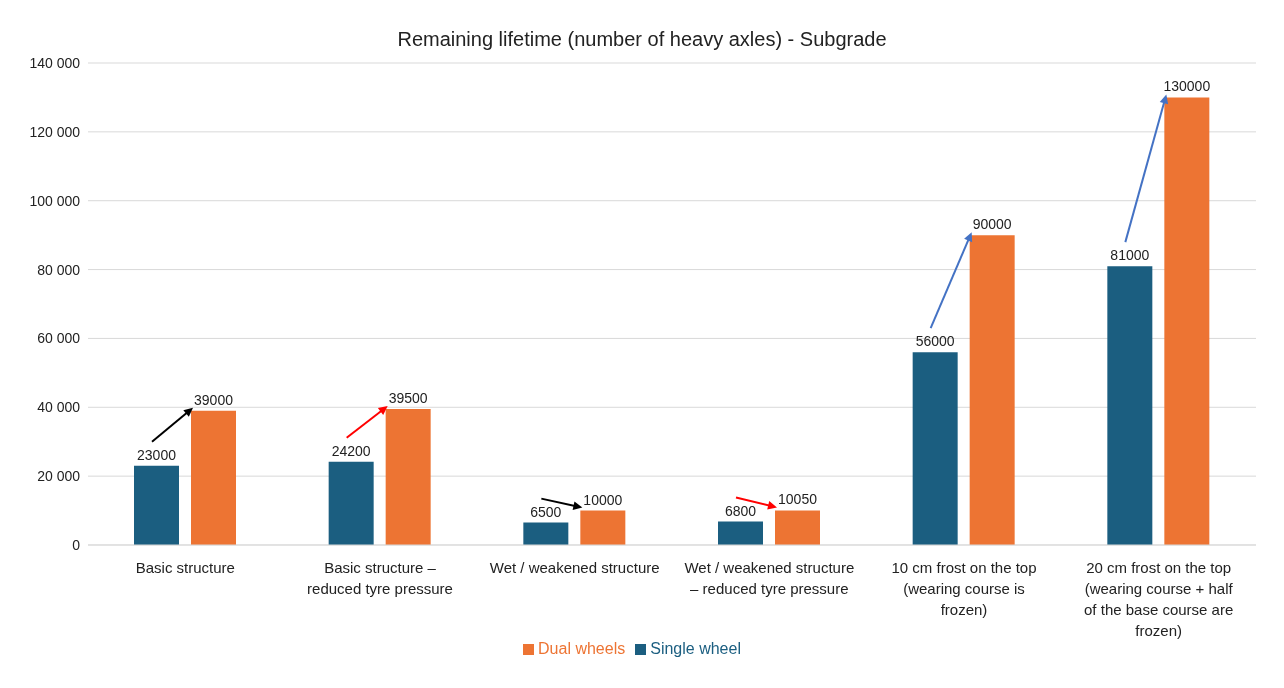 The height and width of the screenshot is (688, 1284). I want to click on y-tick-label: 140 000, so click(55, 62).